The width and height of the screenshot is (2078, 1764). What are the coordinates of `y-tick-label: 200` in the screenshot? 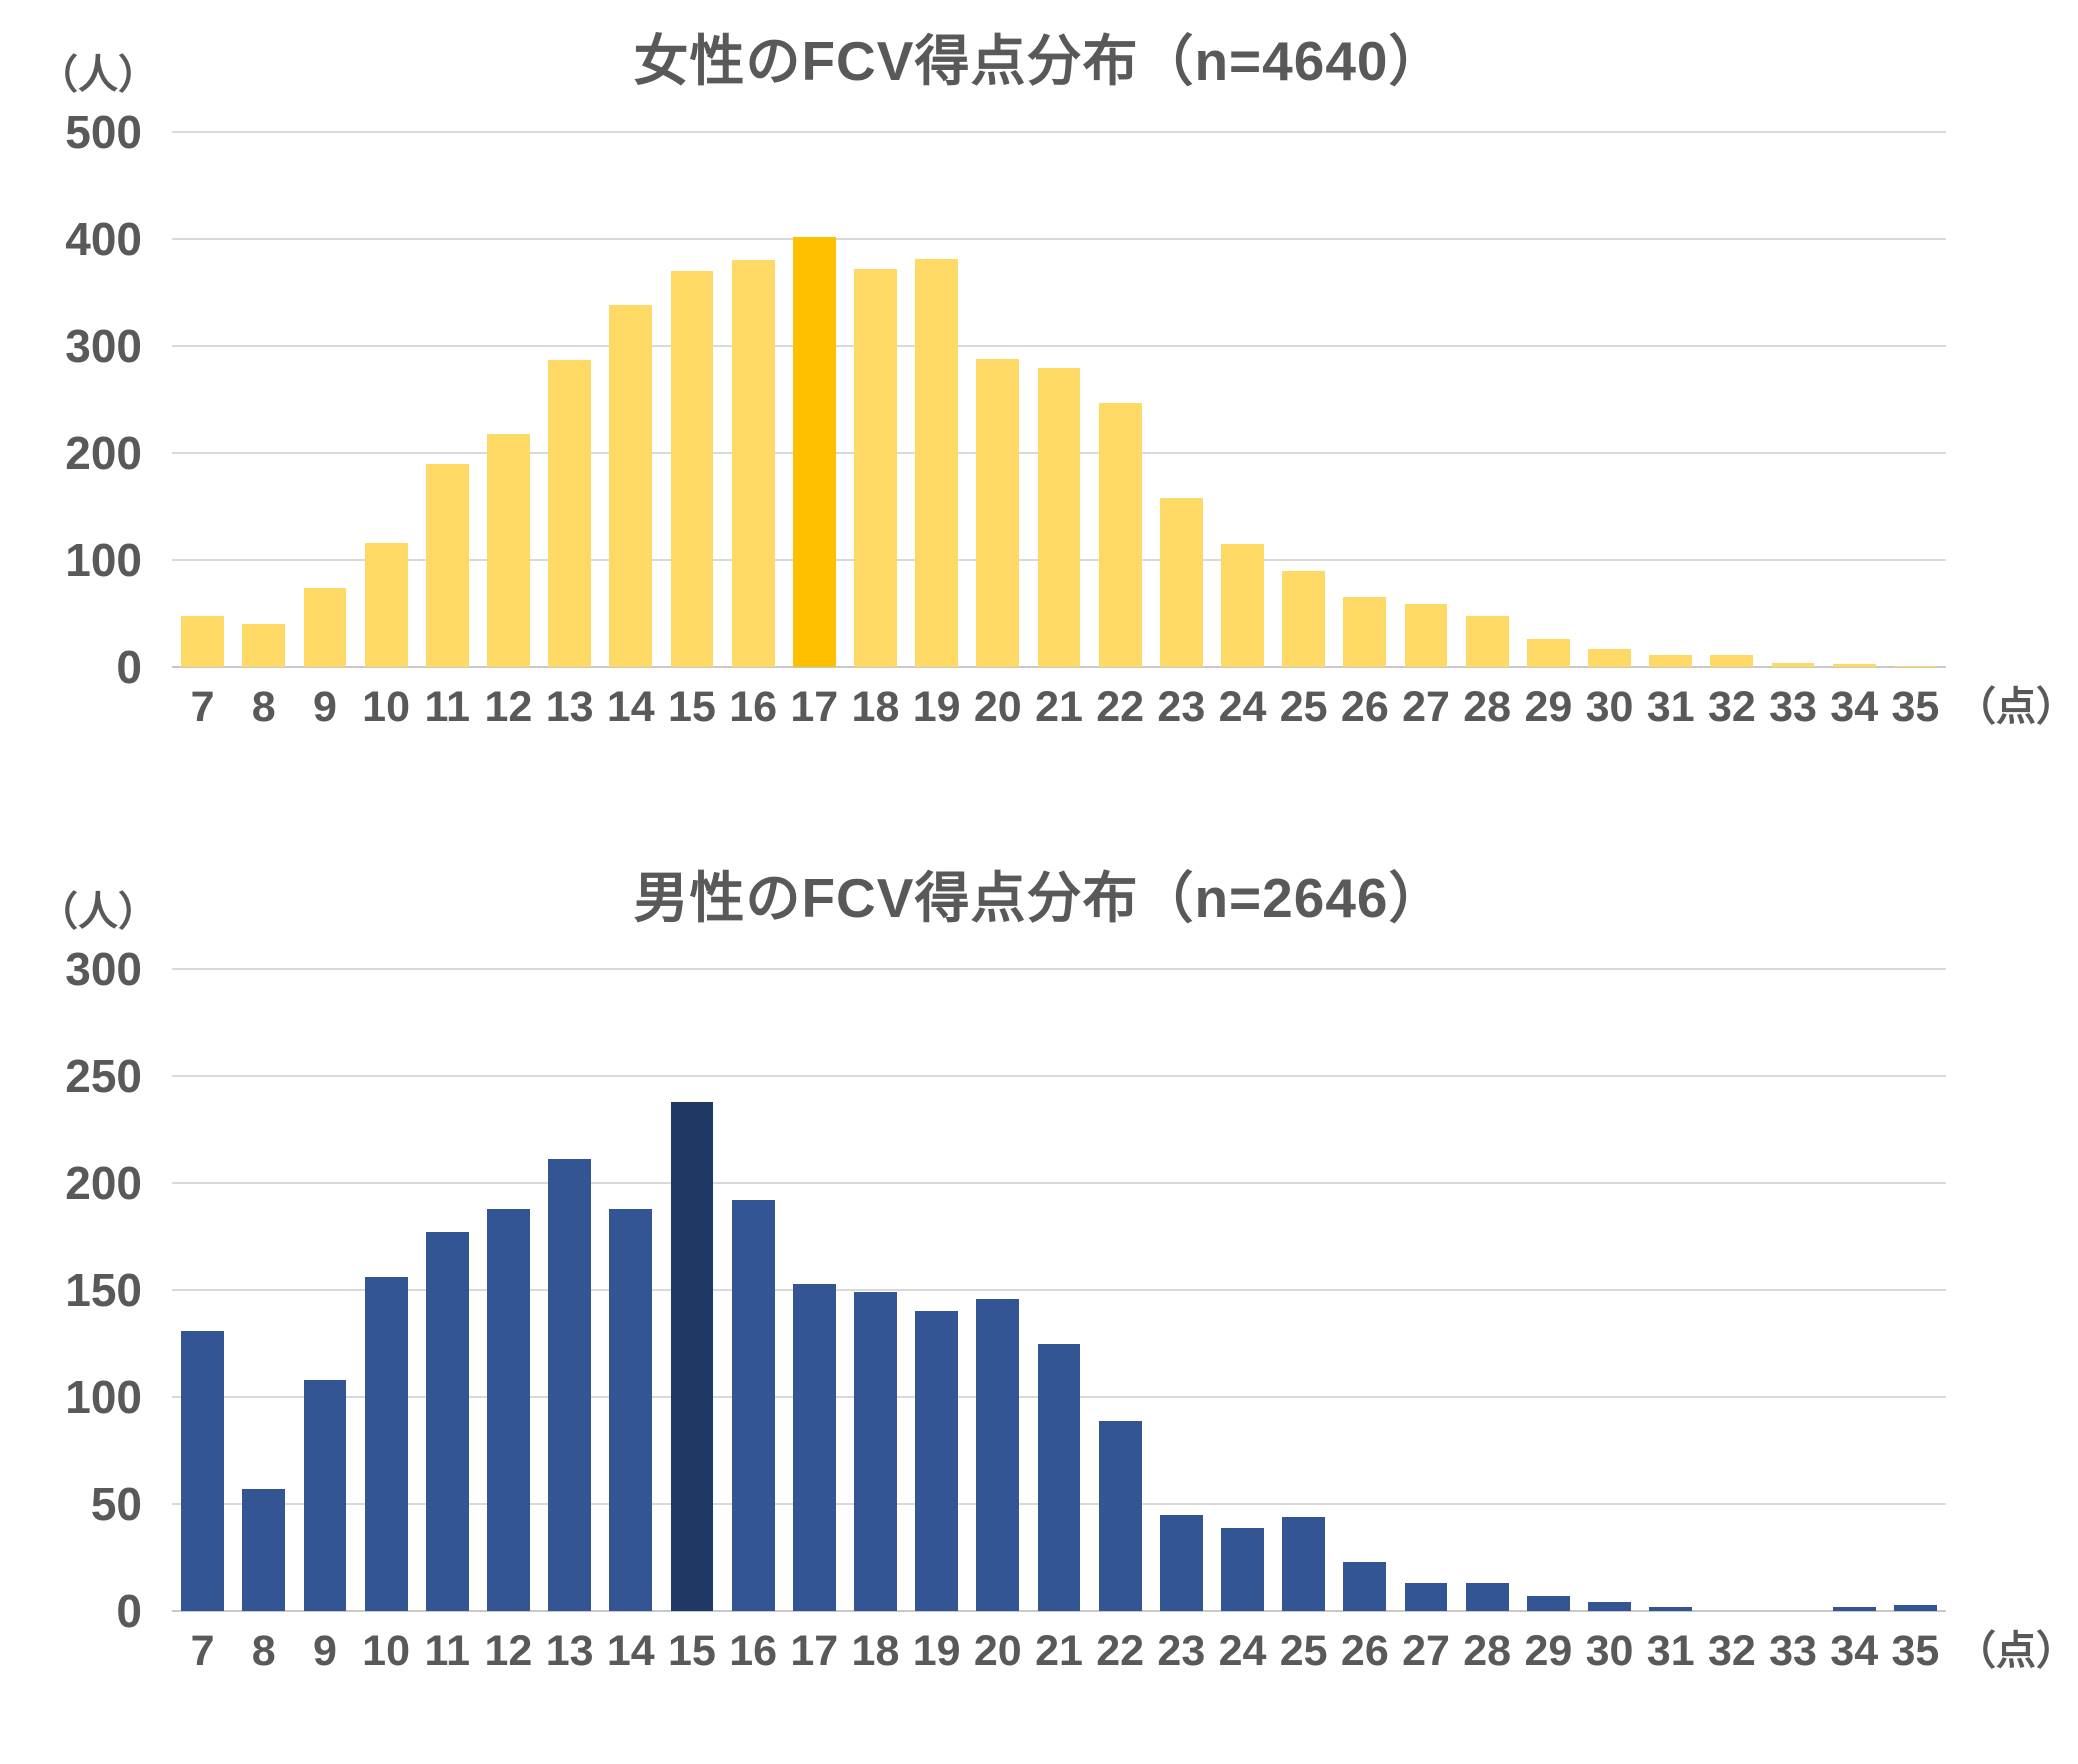 It's located at (103, 453).